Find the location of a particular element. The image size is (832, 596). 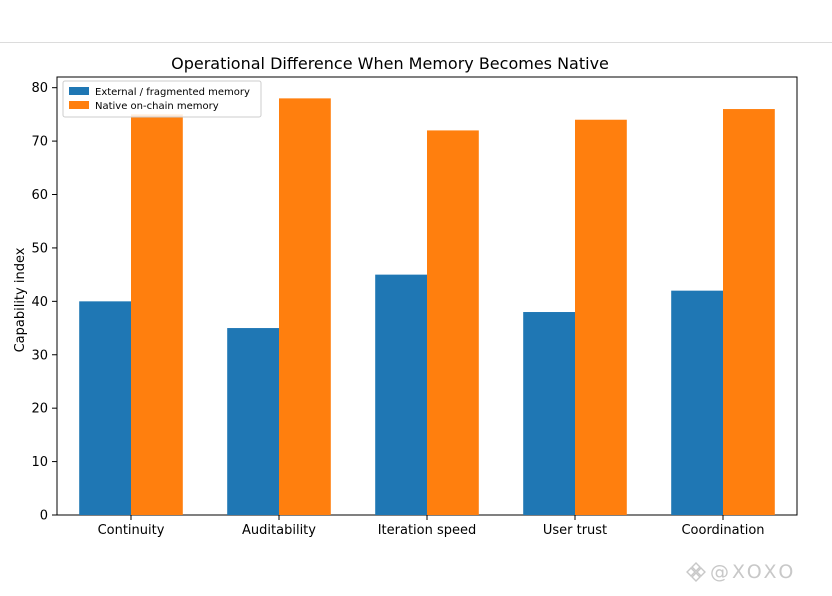

page-top-background is located at coordinates (416, 21).